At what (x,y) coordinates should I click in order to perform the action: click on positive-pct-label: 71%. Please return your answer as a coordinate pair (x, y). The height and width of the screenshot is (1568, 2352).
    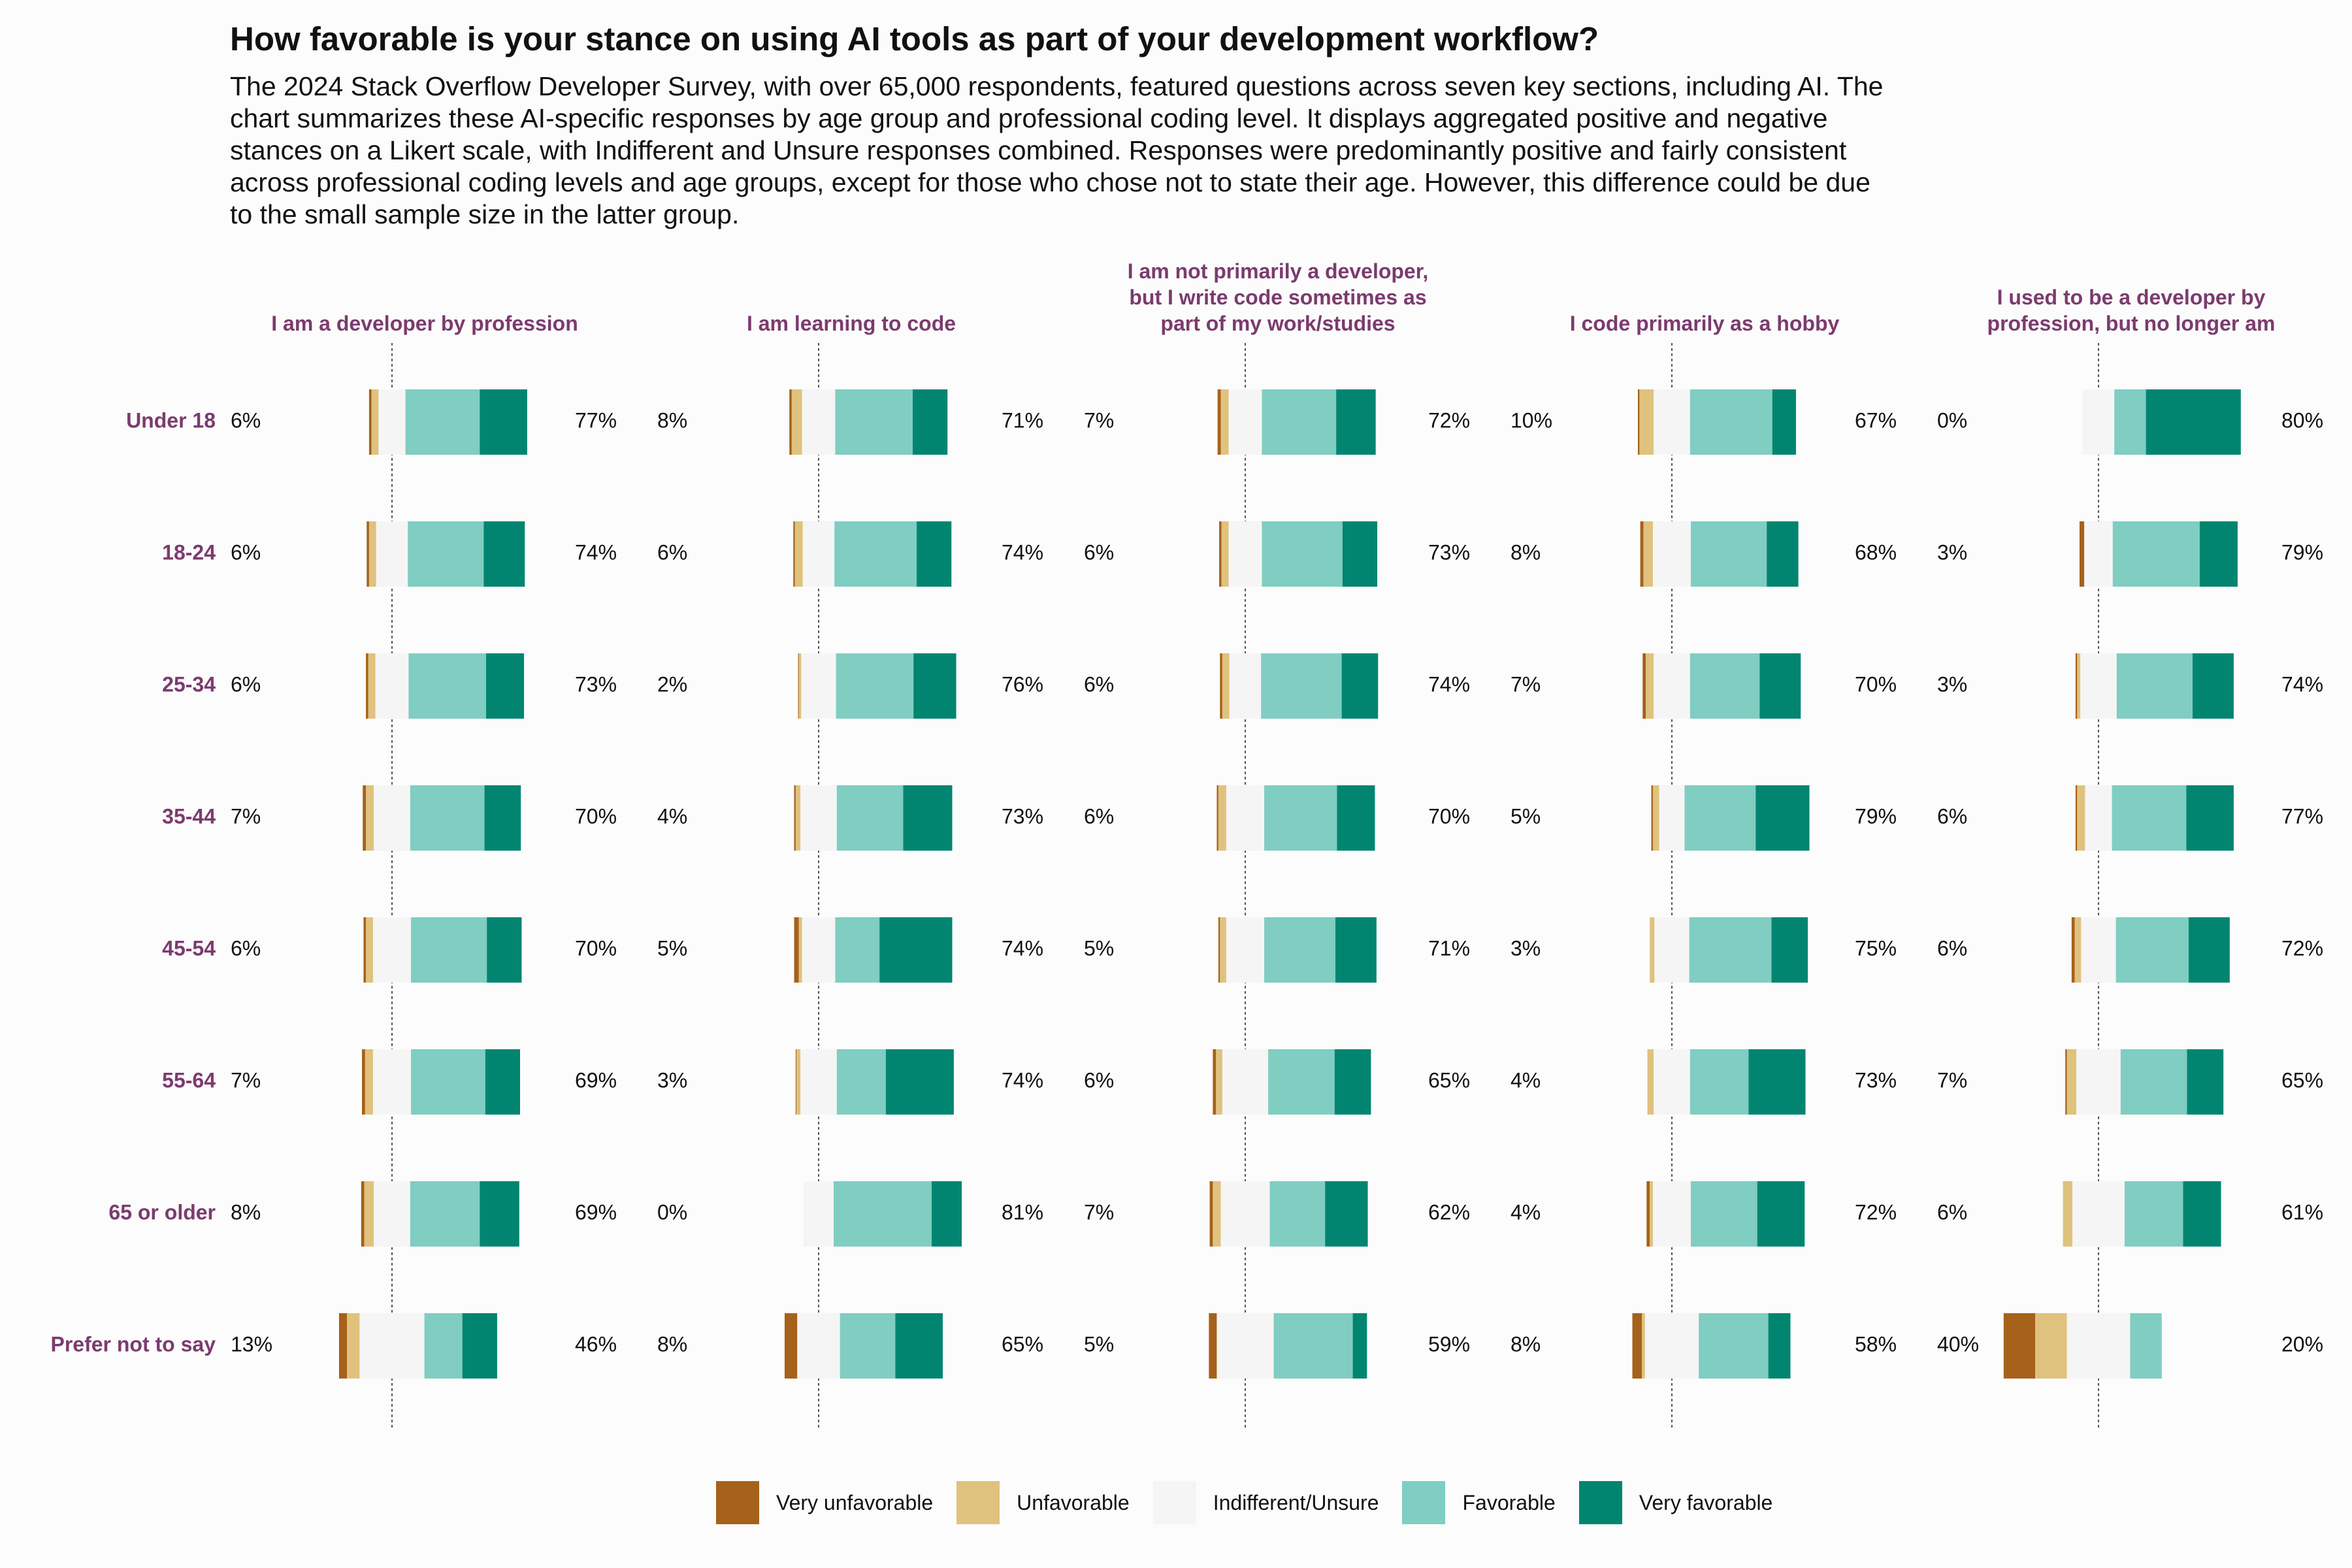
    Looking at the image, I should click on (1449, 948).